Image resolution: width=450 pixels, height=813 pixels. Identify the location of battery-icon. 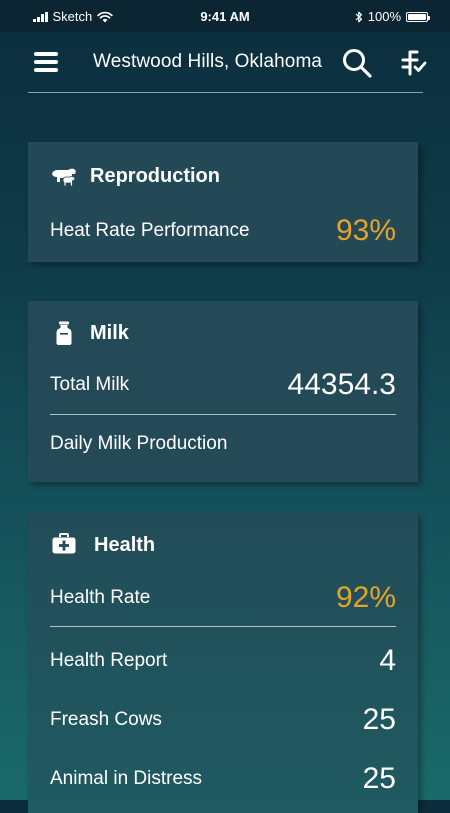
(418, 16).